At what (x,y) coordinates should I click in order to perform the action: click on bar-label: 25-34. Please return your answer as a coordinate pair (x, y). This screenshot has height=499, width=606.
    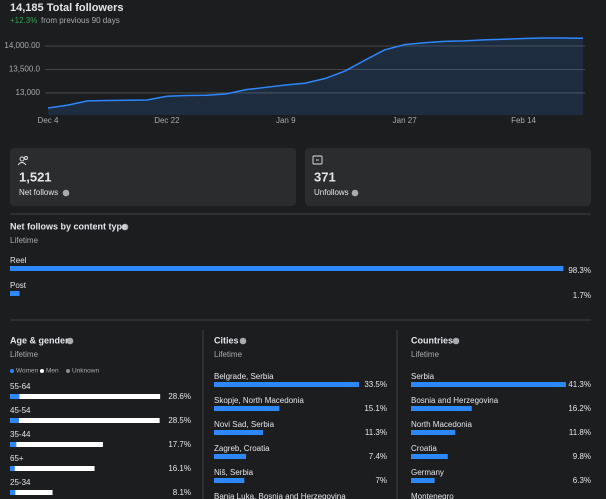
    Looking at the image, I should click on (20, 482).